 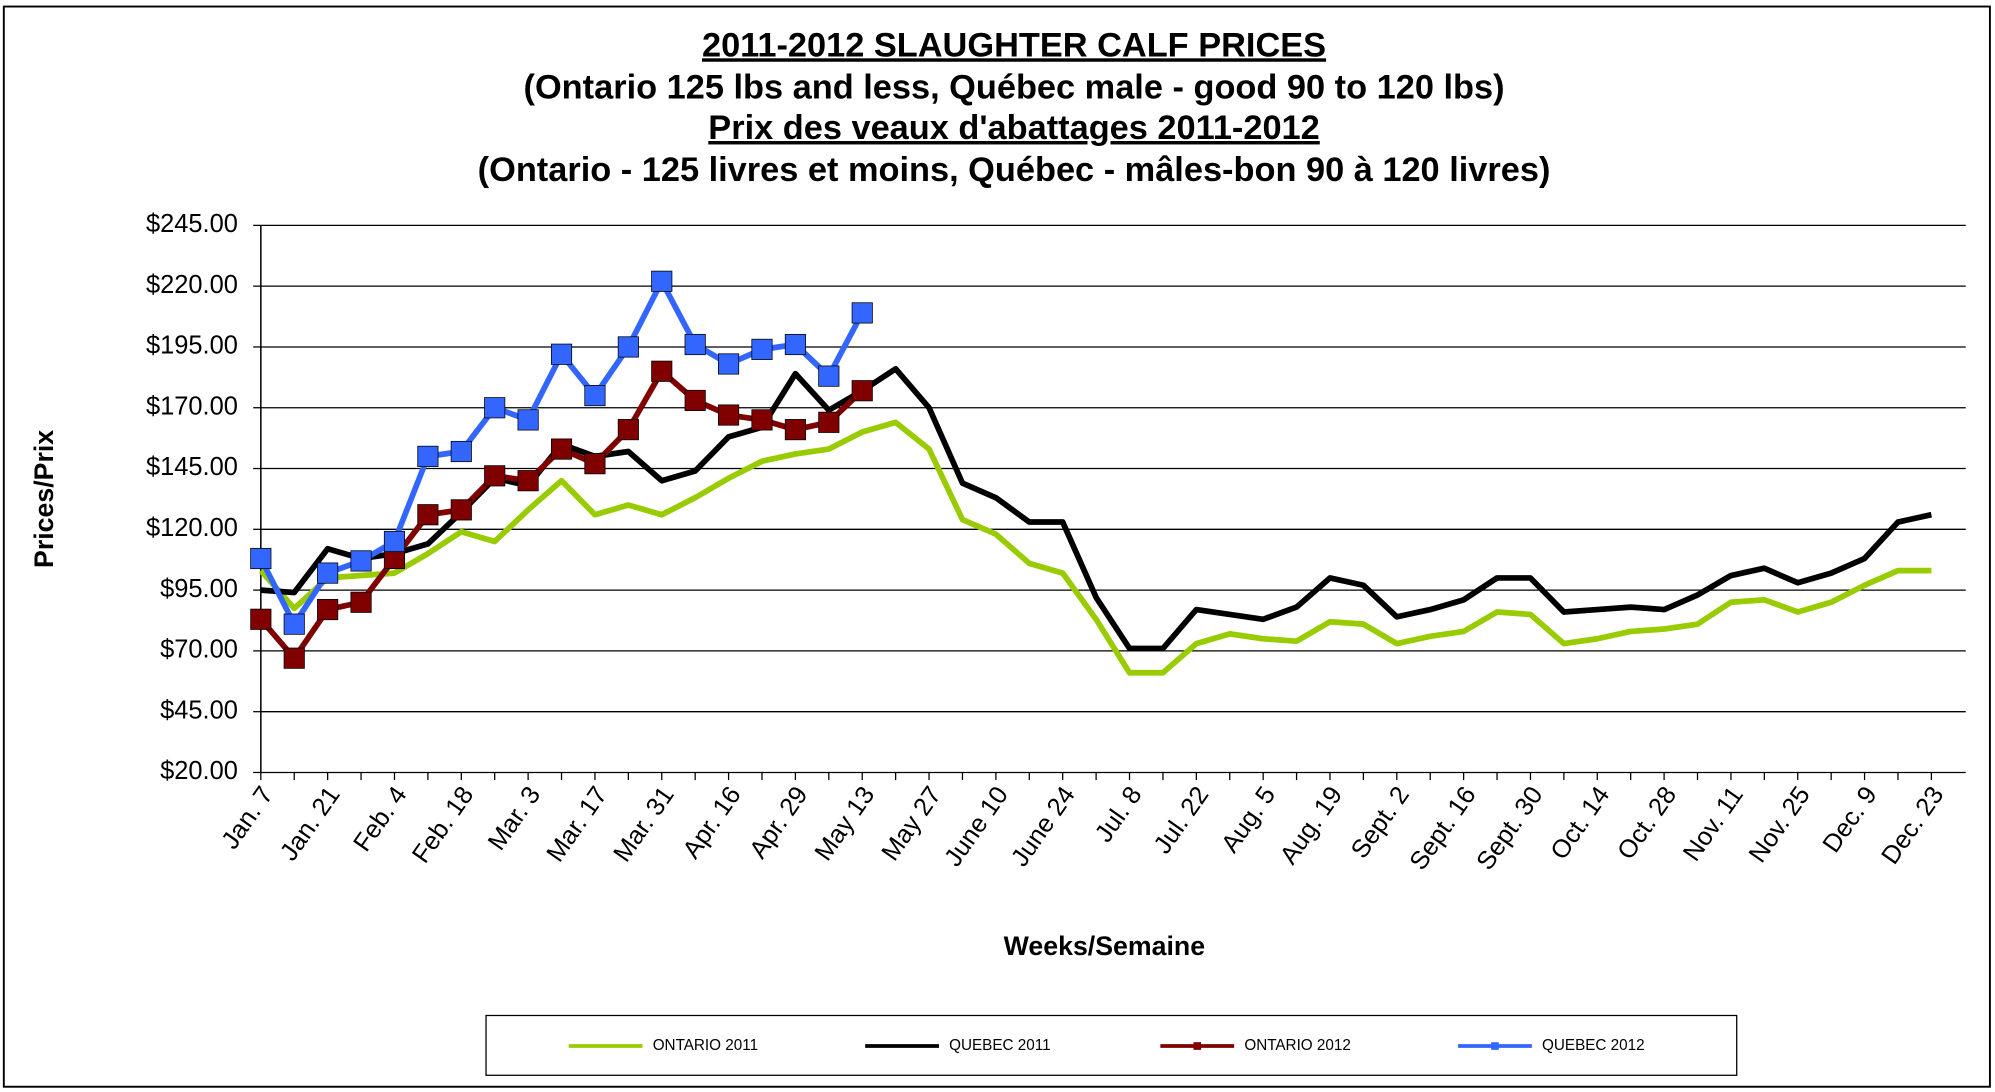 What do you see at coordinates (1014, 45) in the screenshot?
I see `chart-title: 2011-2012 SLAUGHTER CALF PRICES` at bounding box center [1014, 45].